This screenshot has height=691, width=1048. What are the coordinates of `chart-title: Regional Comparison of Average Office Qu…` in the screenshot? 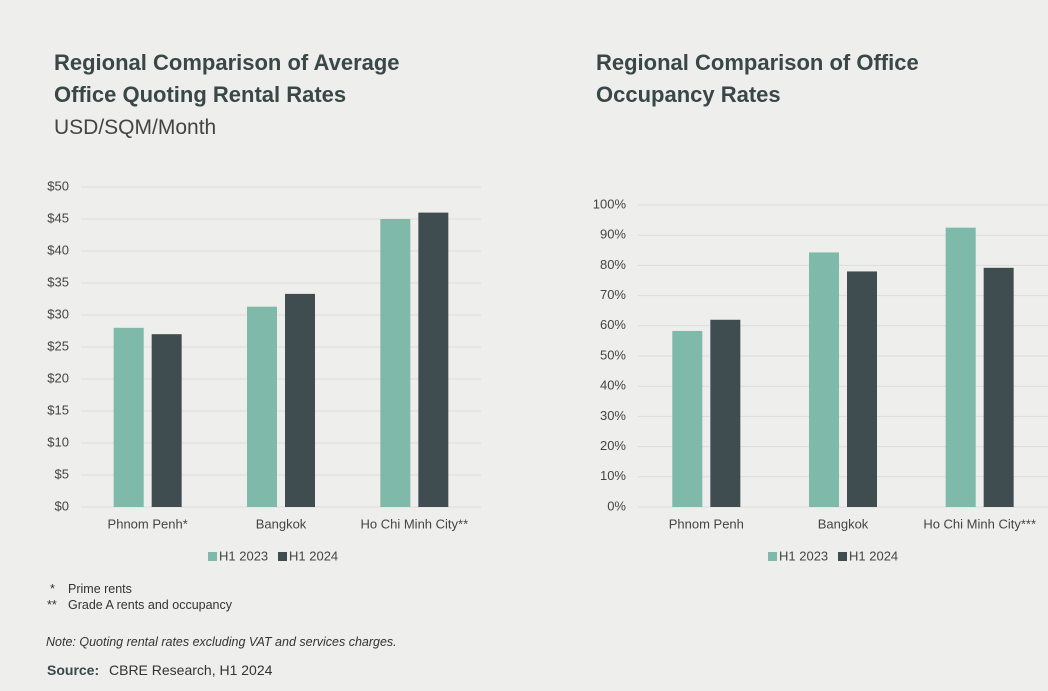 It's located at (227, 78).